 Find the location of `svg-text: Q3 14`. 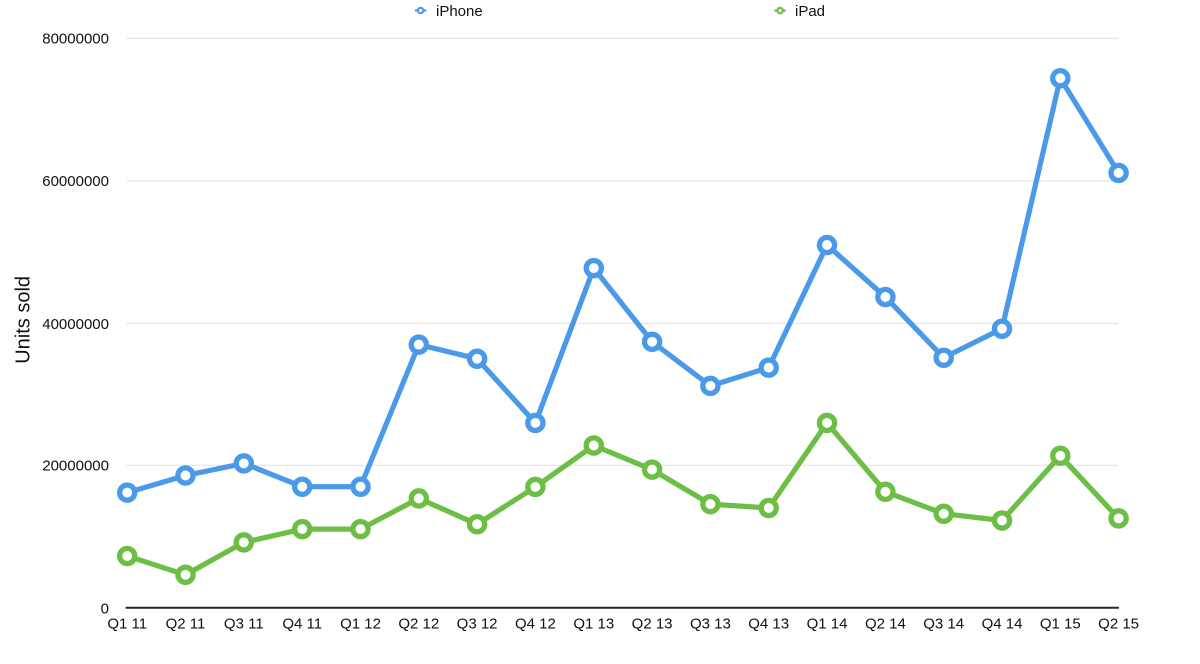

svg-text: Q3 14 is located at coordinates (943, 623).